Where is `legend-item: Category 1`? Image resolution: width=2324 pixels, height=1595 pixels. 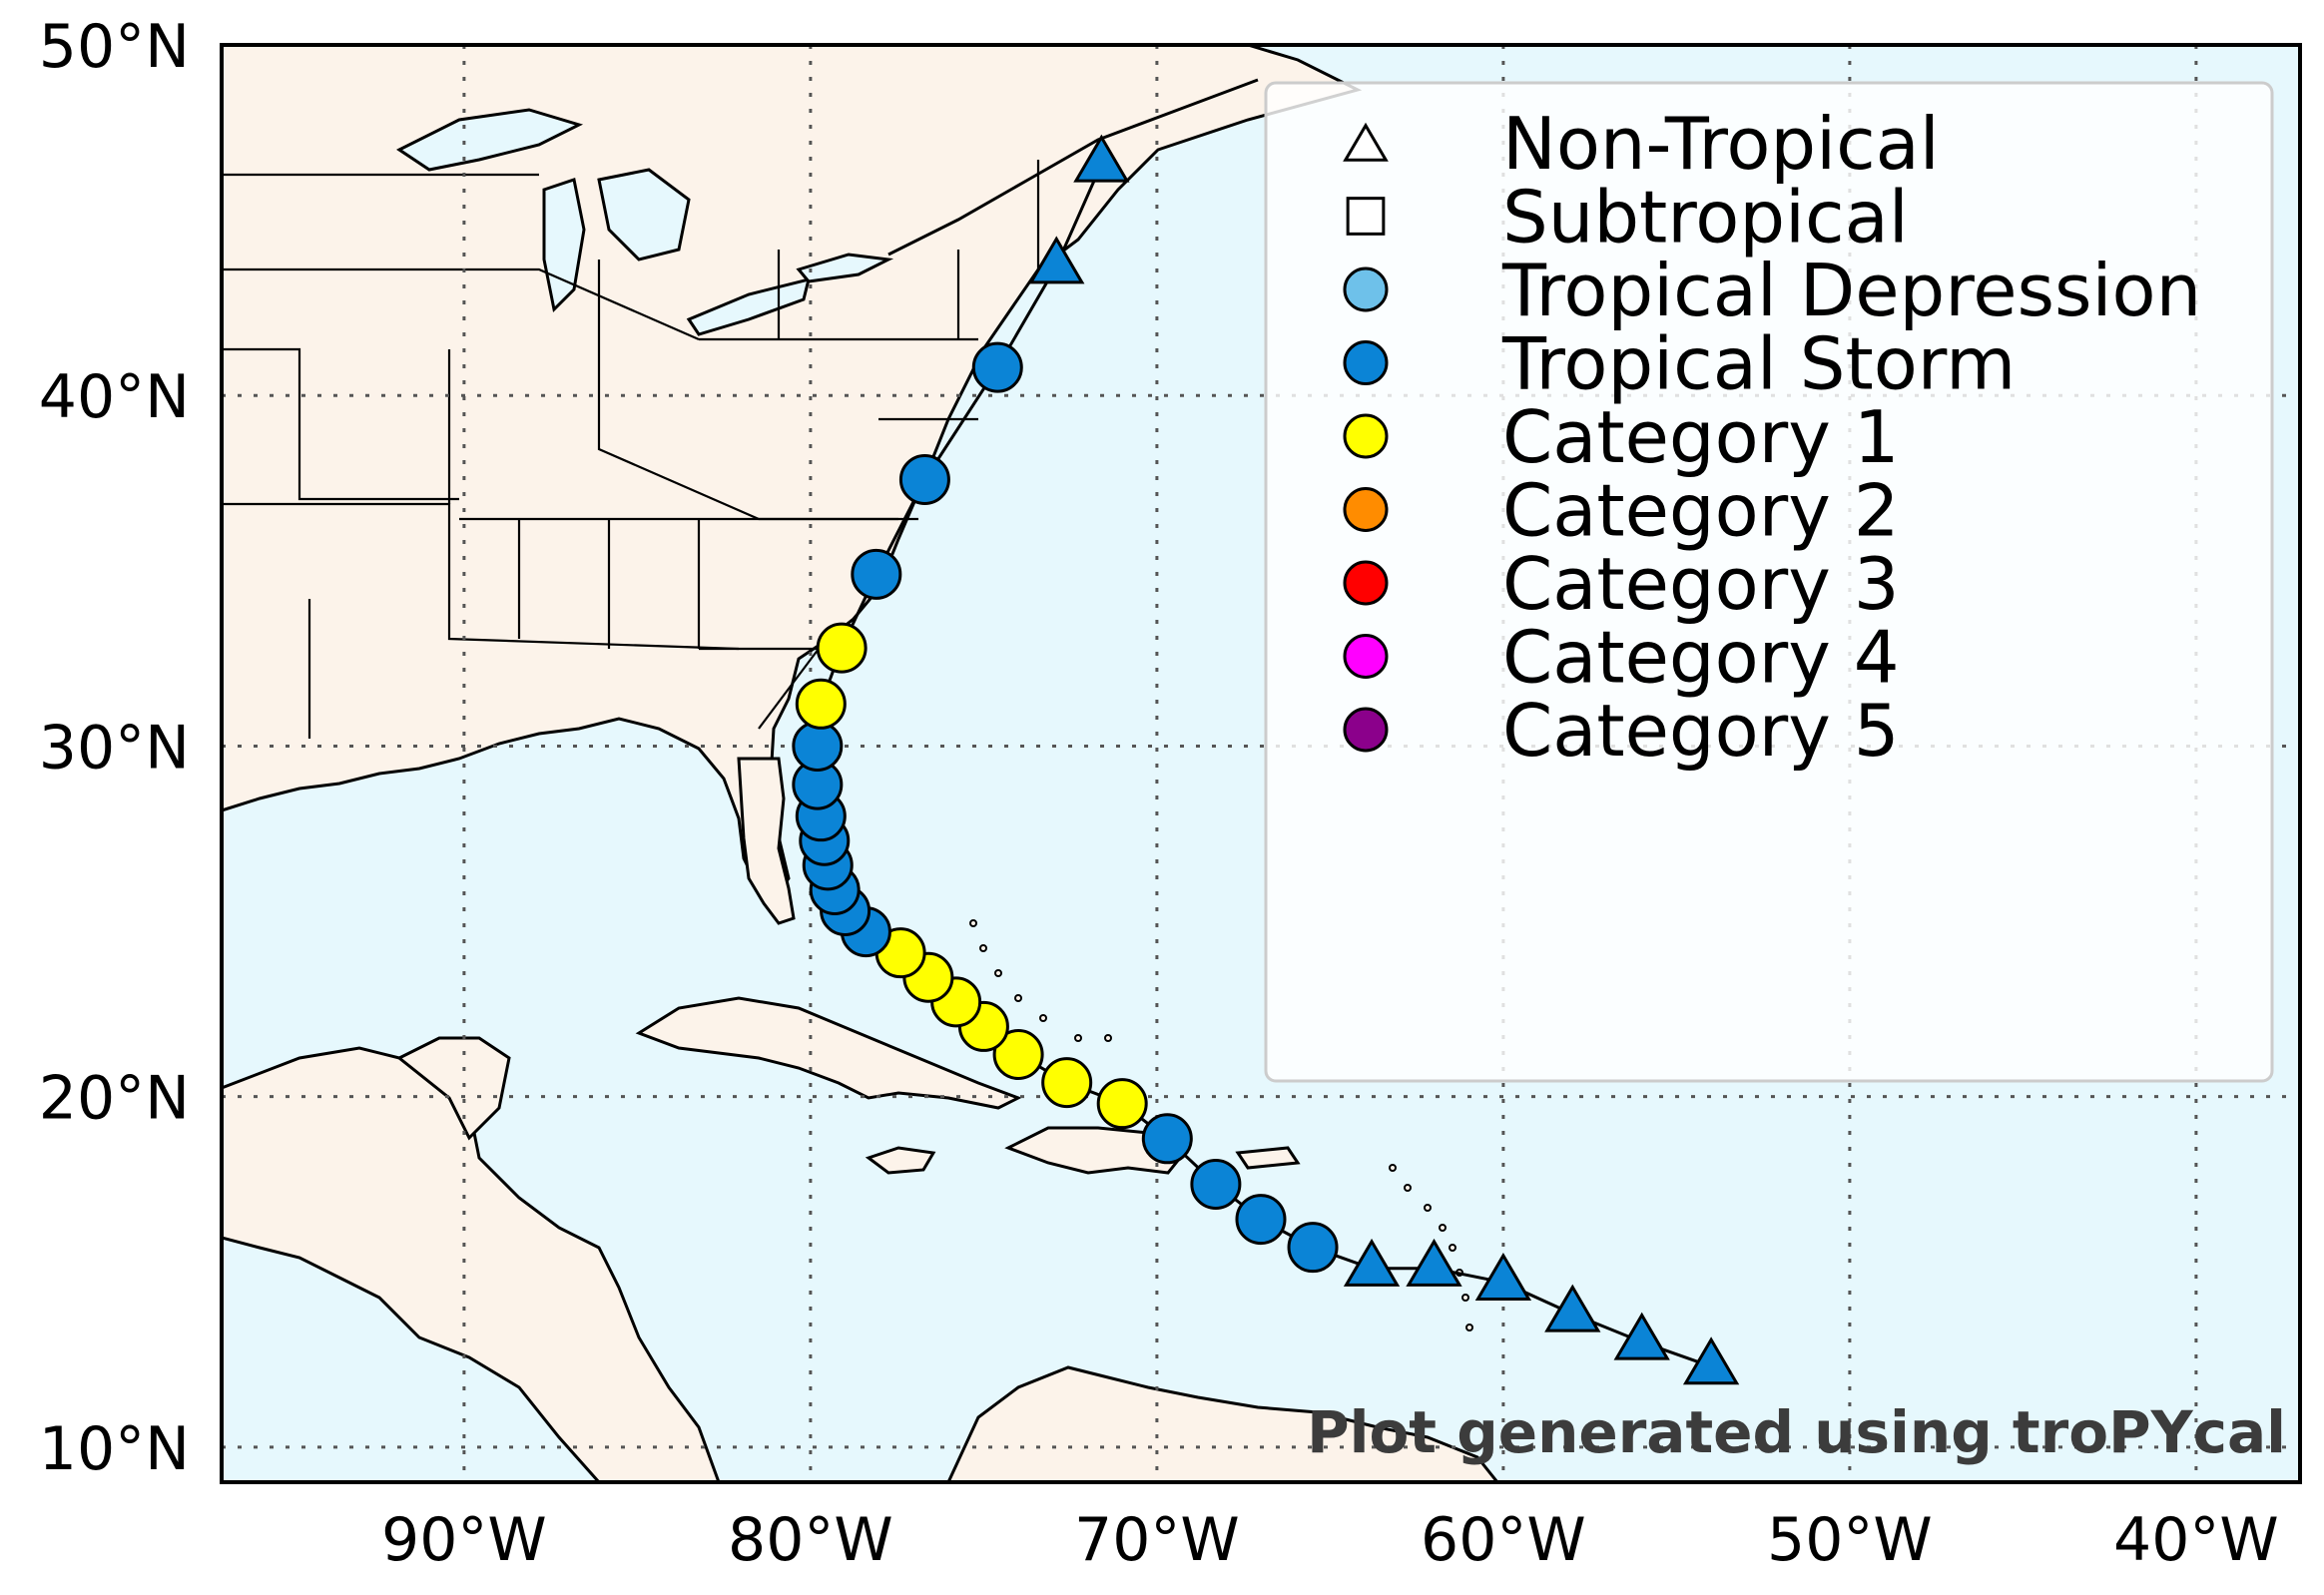 legend-item: Category 1 is located at coordinates (1622, 437).